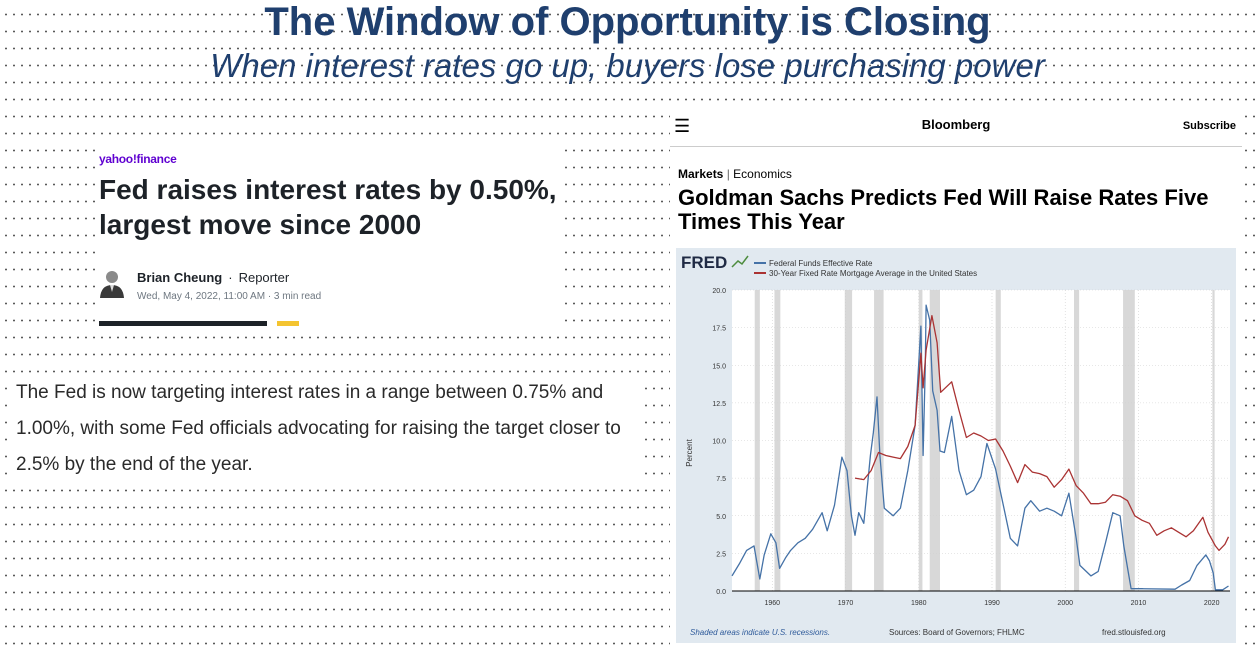 This screenshot has height=645, width=1255. I want to click on article-meta: Wed, May 4, 2022, 11:00 AM · 3 min read, so click(229, 296).